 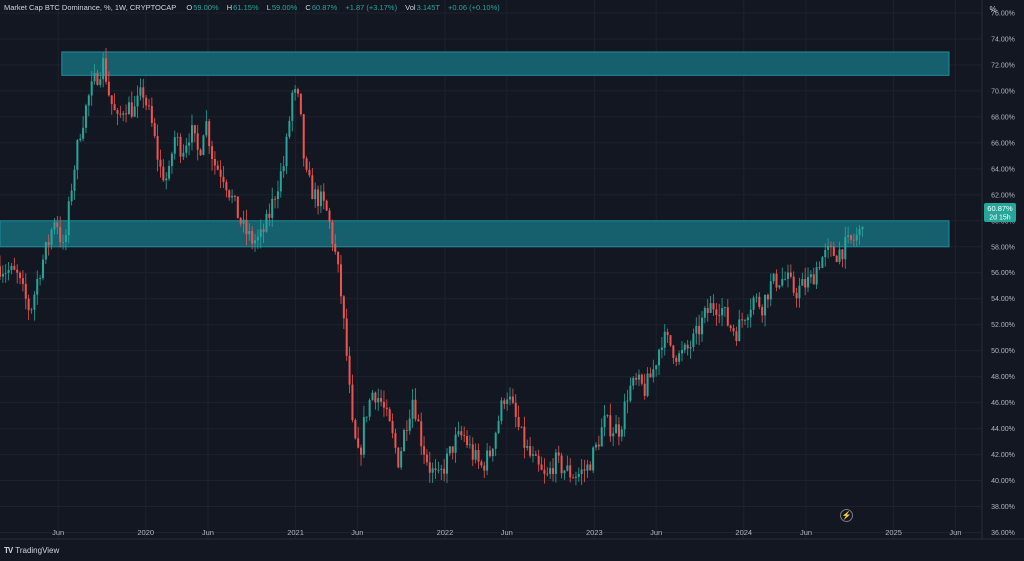 What do you see at coordinates (1003, 351) in the screenshot?
I see `y-tick-label: 50.00%` at bounding box center [1003, 351].